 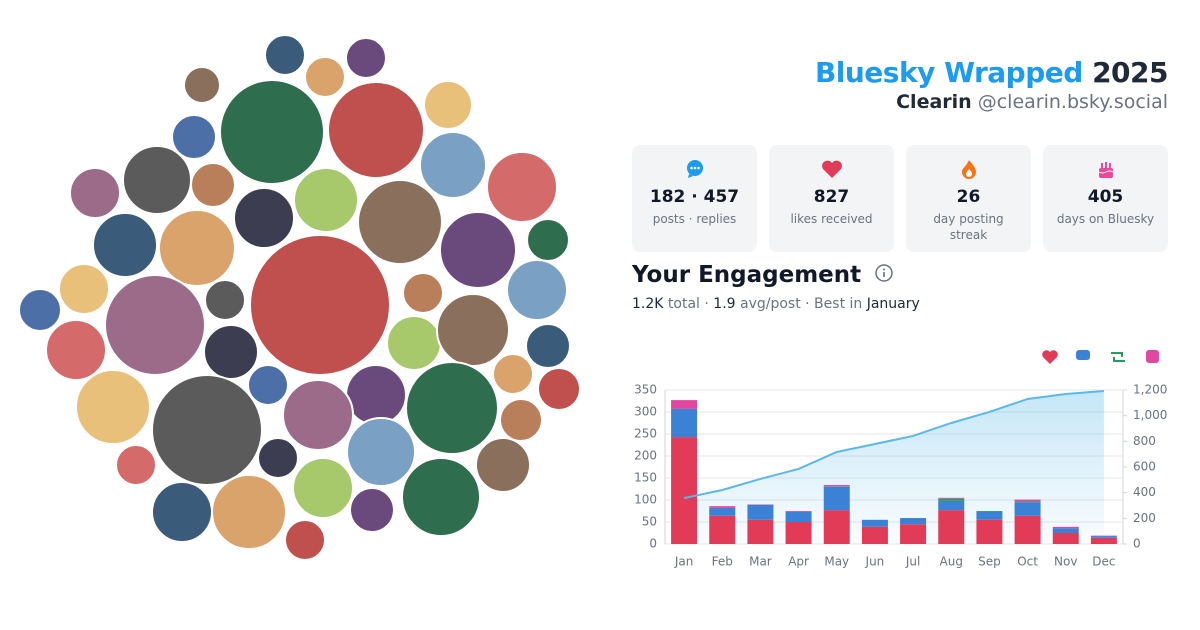 What do you see at coordinates (1105, 170) in the screenshot?
I see `icon-cake` at bounding box center [1105, 170].